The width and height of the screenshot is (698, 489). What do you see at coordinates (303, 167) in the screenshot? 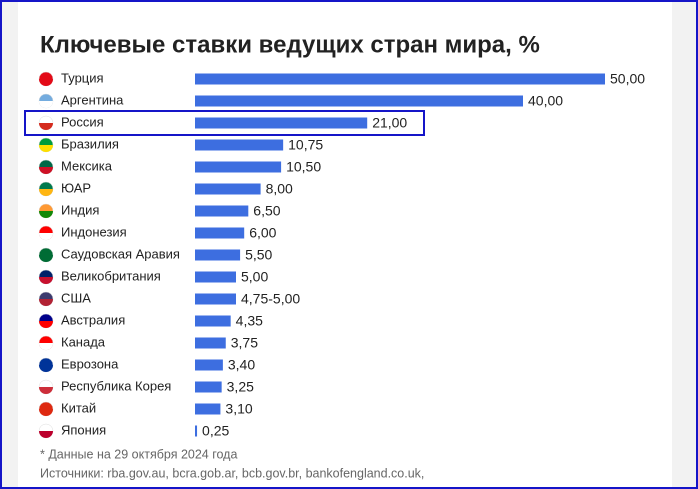
I see `value-label: 10,50` at bounding box center [303, 167].